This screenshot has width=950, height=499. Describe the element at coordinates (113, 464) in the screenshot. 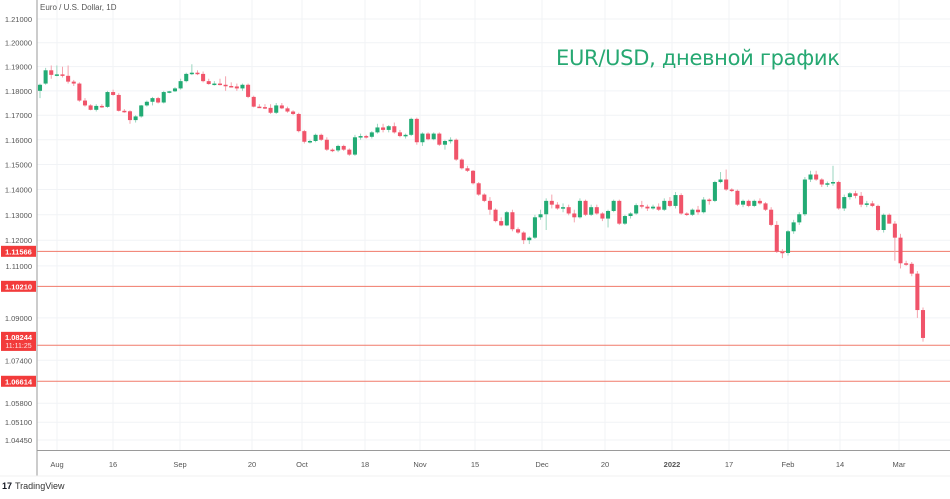

I see `time-tick-label: 16` at that location.